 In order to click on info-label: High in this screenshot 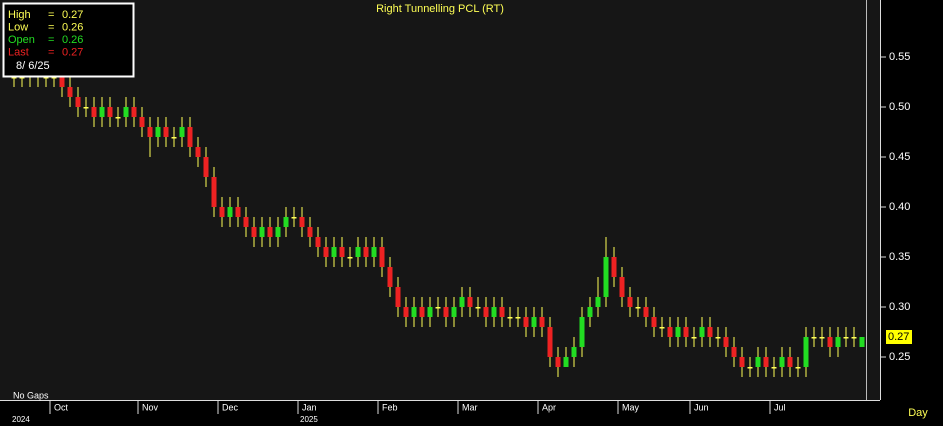, I will do `click(19, 15)`.